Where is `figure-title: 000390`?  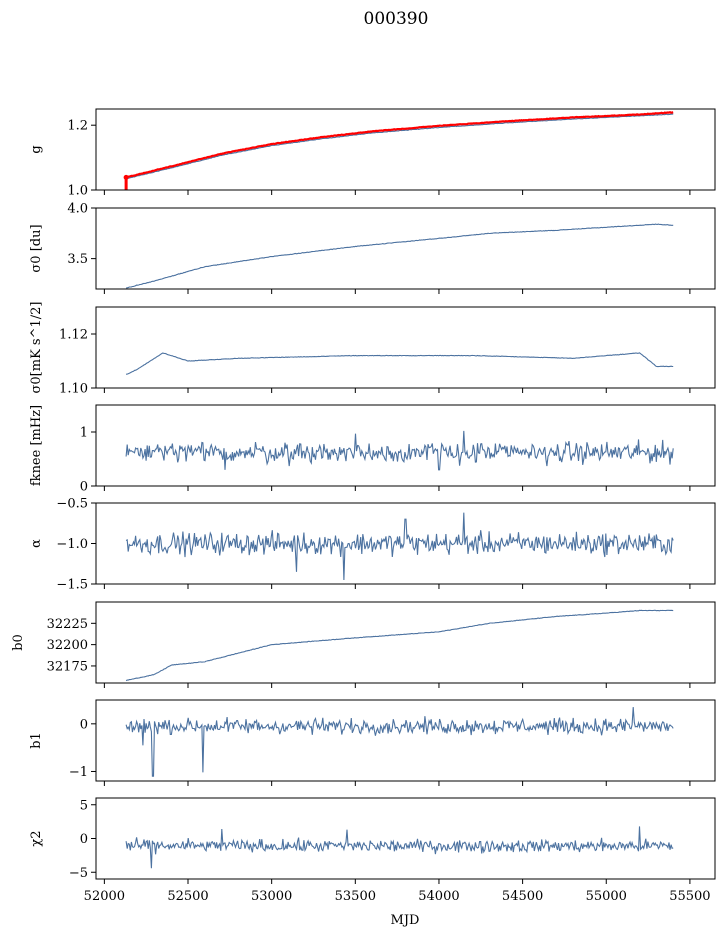 figure-title: 000390 is located at coordinates (396, 19).